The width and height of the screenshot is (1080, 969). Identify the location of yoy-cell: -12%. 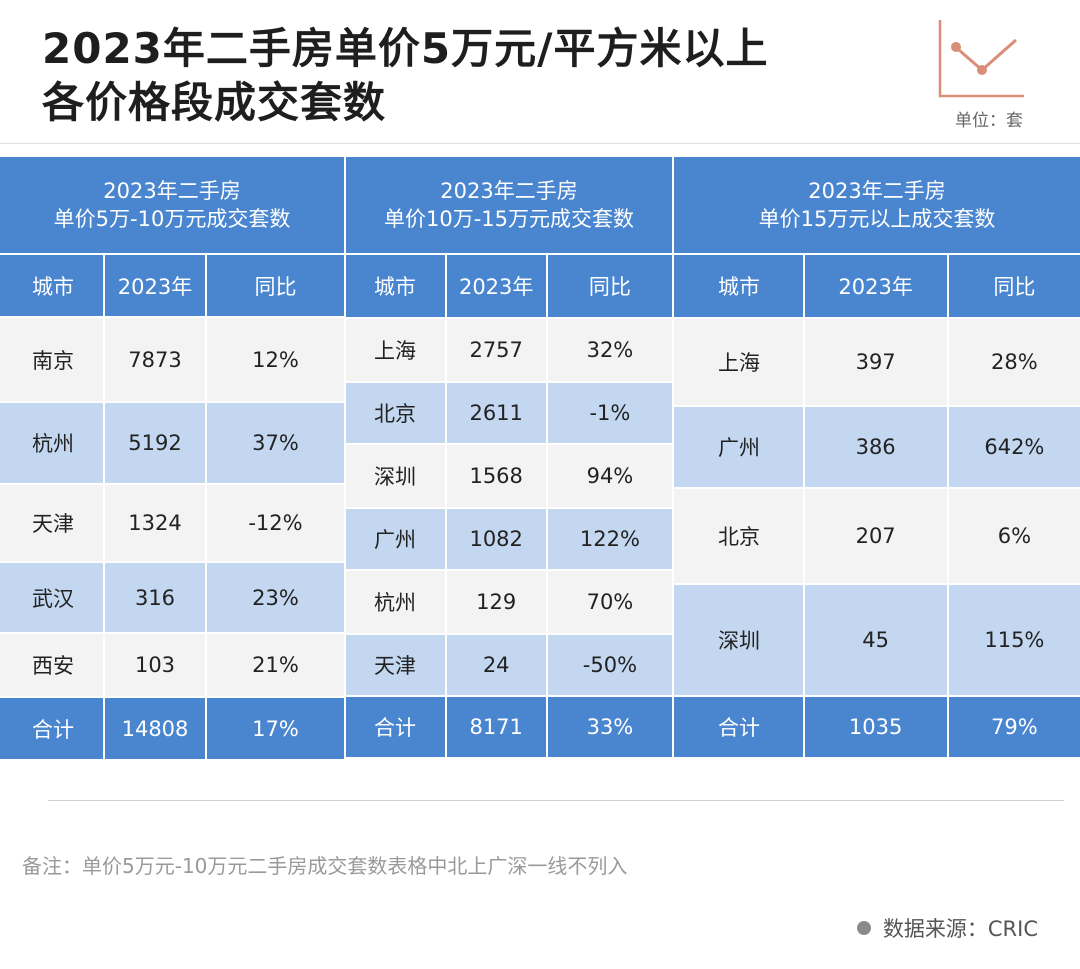
(275, 522).